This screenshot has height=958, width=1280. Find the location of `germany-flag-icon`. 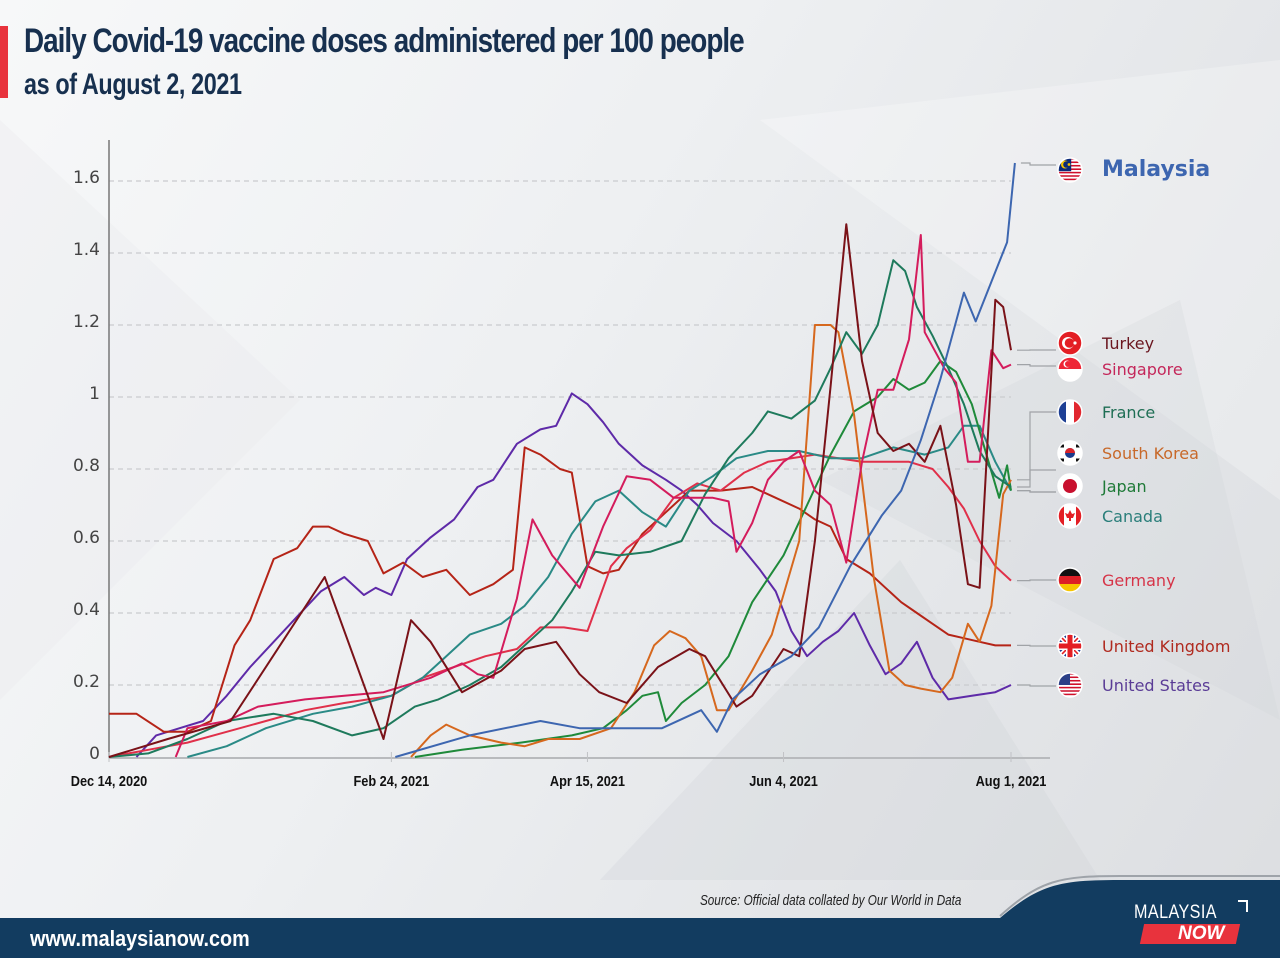

germany-flag-icon is located at coordinates (1070, 580).